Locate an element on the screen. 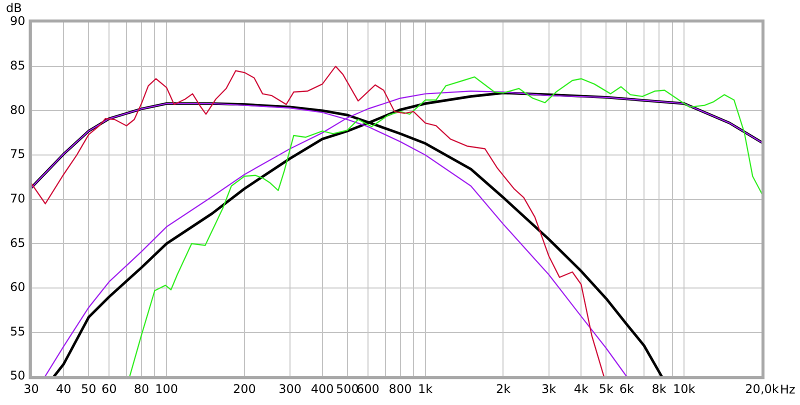 The height and width of the screenshot is (405, 800). x-tick-label: 20,0k is located at coordinates (762, 389).